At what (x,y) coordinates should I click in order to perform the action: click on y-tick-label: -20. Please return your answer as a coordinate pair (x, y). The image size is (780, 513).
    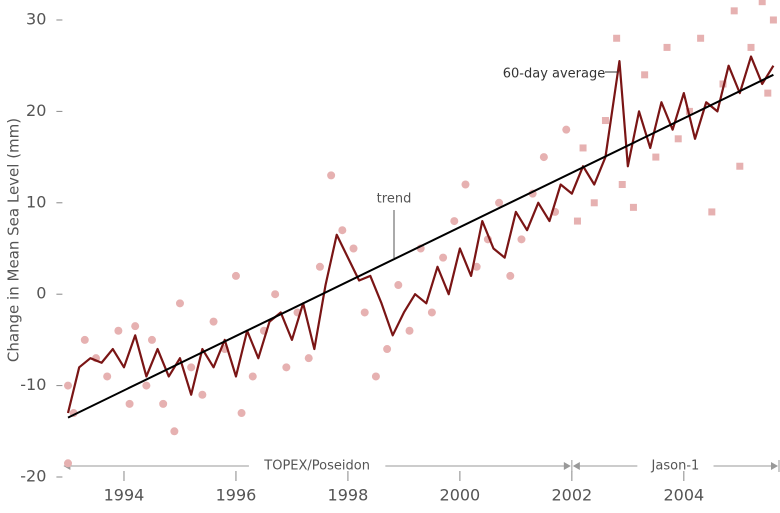
    Looking at the image, I should click on (33, 476).